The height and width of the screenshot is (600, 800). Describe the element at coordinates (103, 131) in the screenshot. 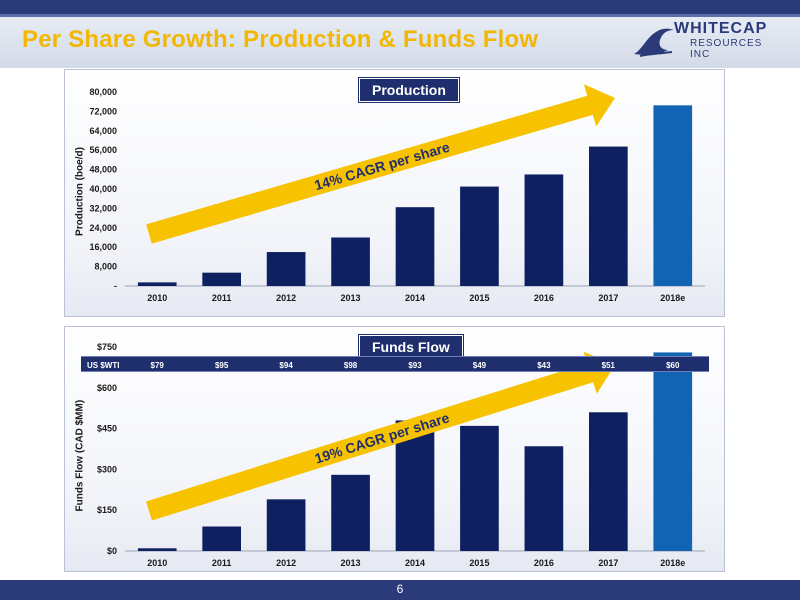

I see `production-y-tick-label: 64,000` at that location.